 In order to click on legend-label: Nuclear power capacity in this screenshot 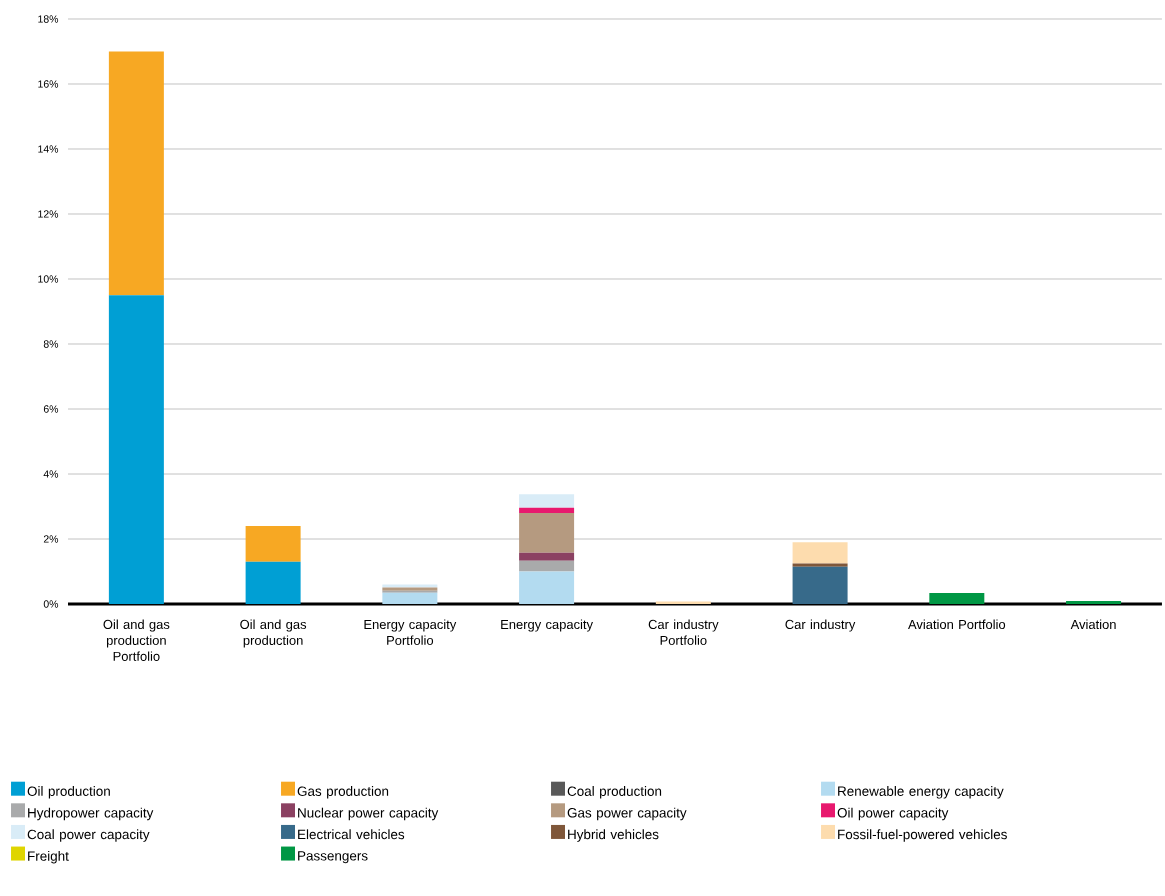, I will do `click(368, 814)`.